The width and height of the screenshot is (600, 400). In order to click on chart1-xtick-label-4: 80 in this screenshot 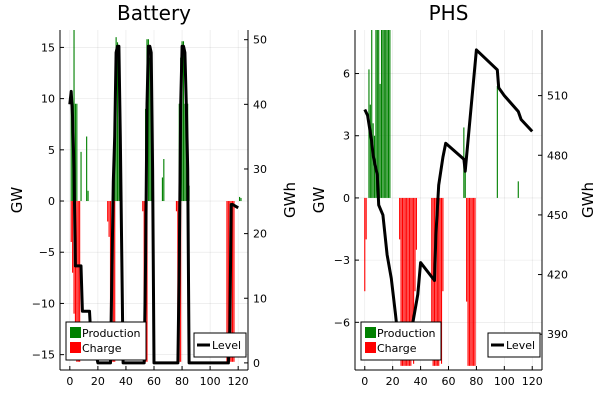, I will do `click(476, 381)`.